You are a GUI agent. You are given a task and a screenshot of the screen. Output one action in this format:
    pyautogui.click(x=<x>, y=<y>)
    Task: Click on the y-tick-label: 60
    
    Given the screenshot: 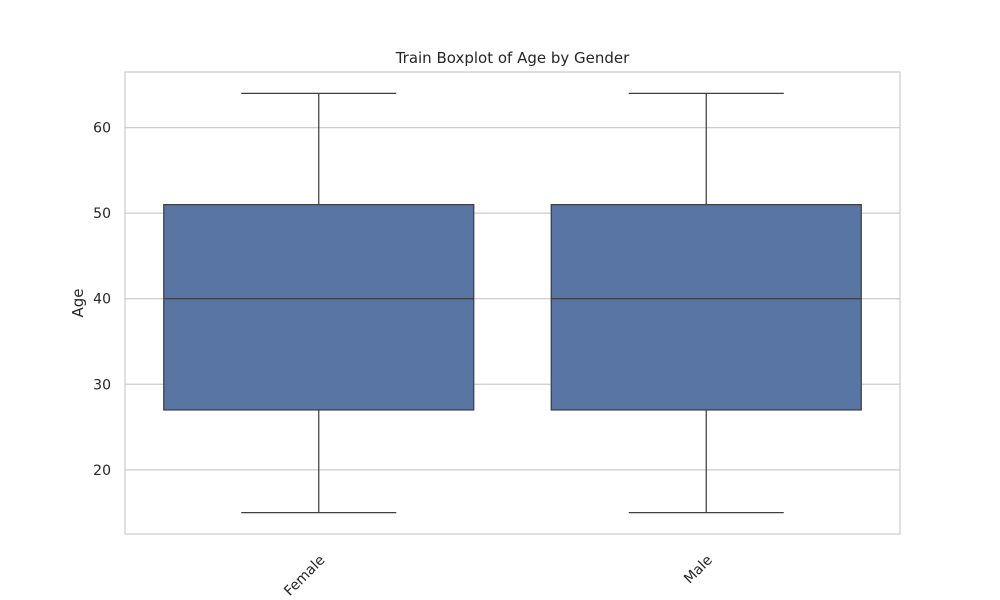 What is the action you would take?
    pyautogui.click(x=102, y=129)
    